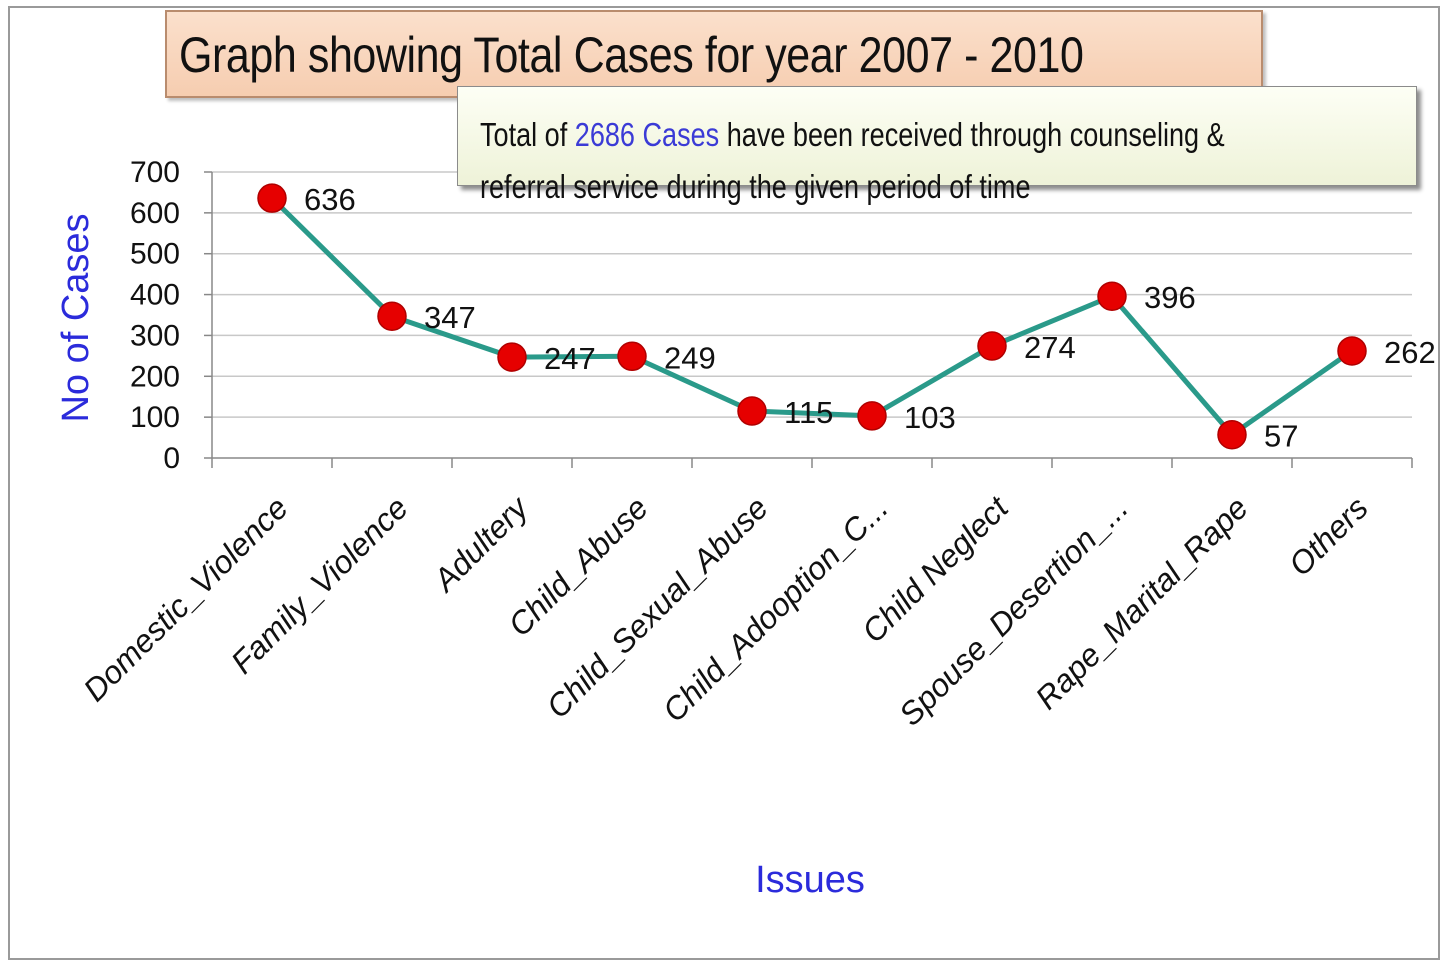  Describe the element at coordinates (810, 880) in the screenshot. I see `x-axis-title: Issues` at that location.